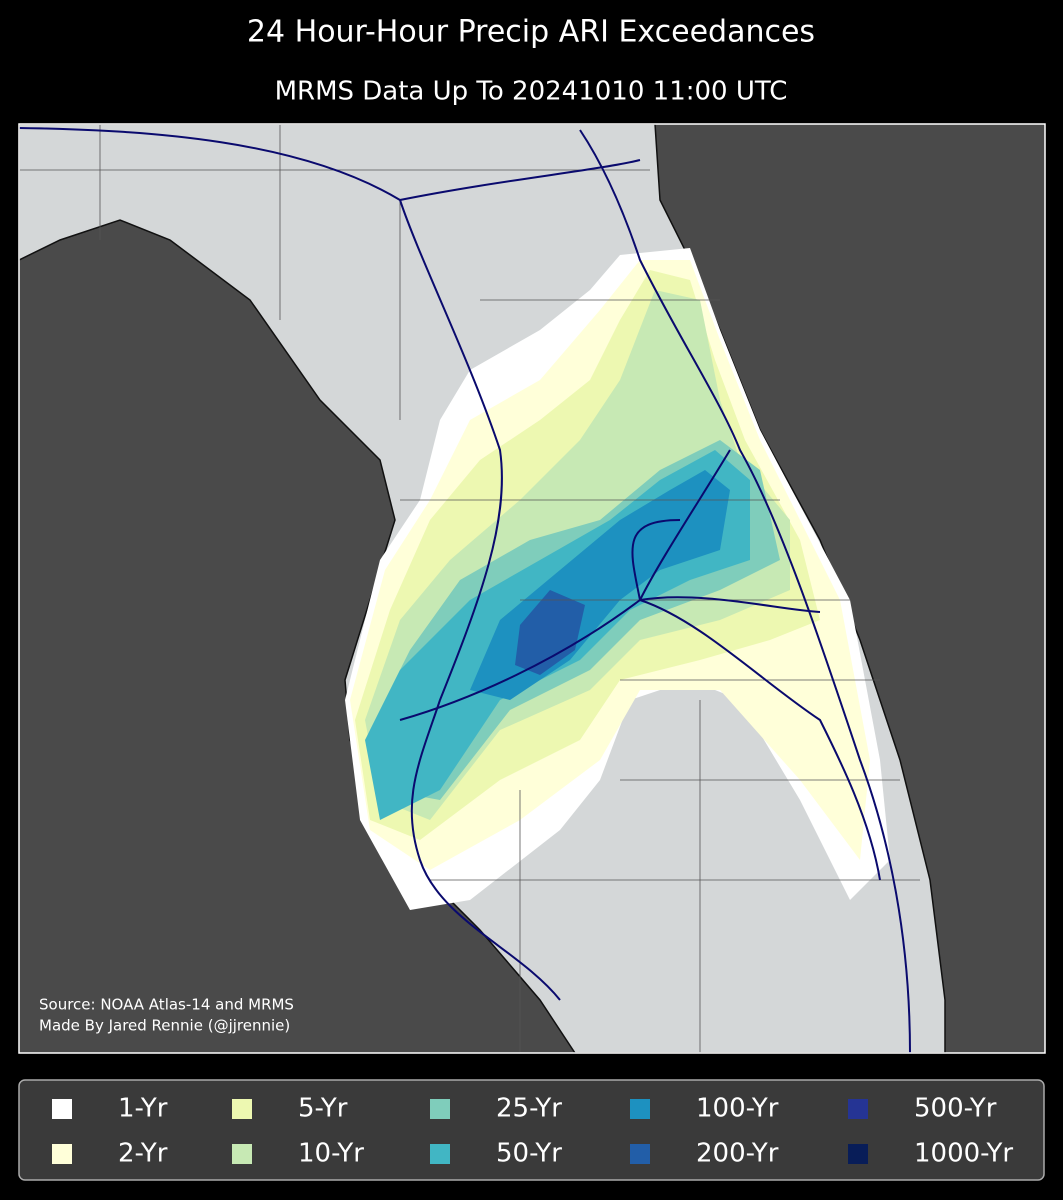  I want to click on credit-line: Made By Jared Rennie (@jjrennie), so click(164, 1026).